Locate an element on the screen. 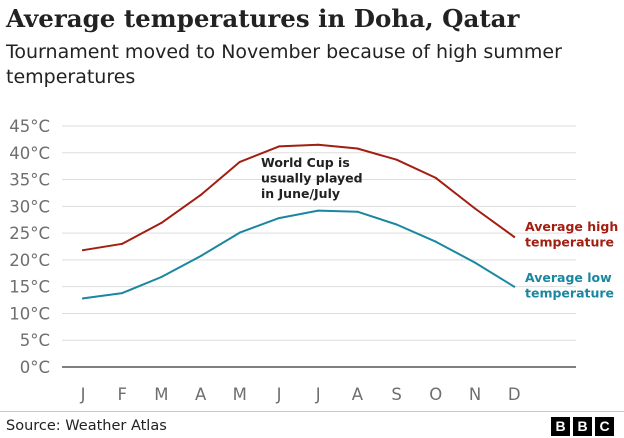 The height and width of the screenshot is (438, 624). y-tick-label: 15°C is located at coordinates (29, 287).